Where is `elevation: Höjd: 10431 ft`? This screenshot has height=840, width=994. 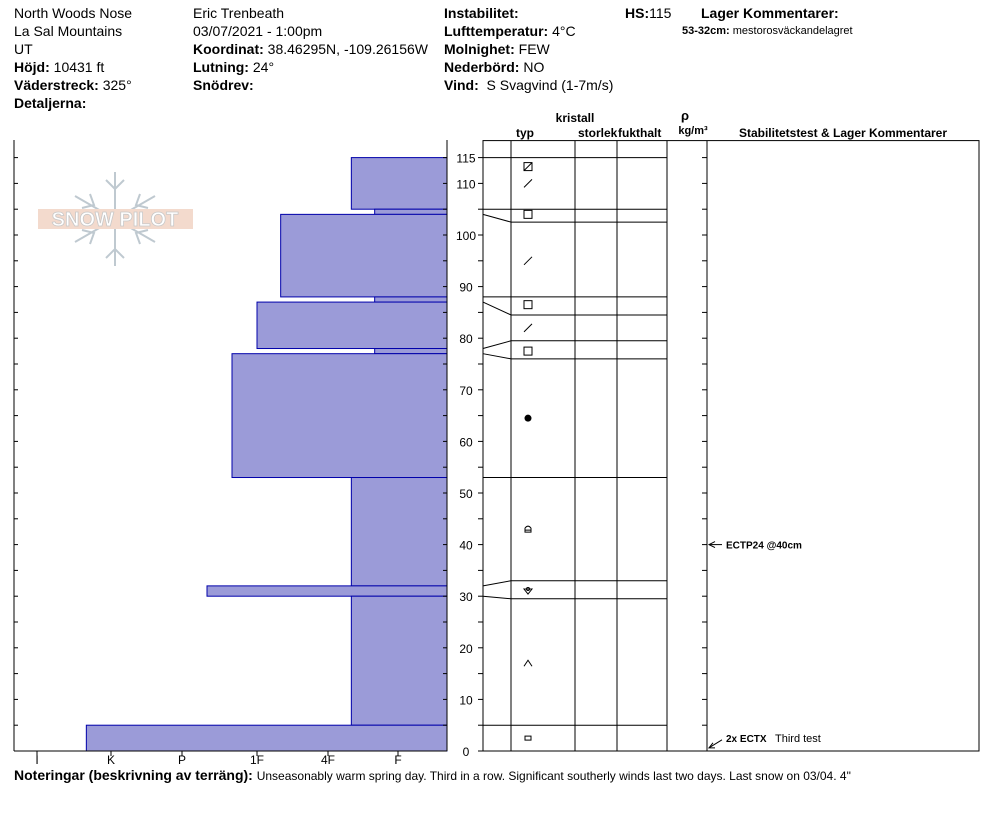 elevation: Höjd: 10431 ft is located at coordinates (59, 67).